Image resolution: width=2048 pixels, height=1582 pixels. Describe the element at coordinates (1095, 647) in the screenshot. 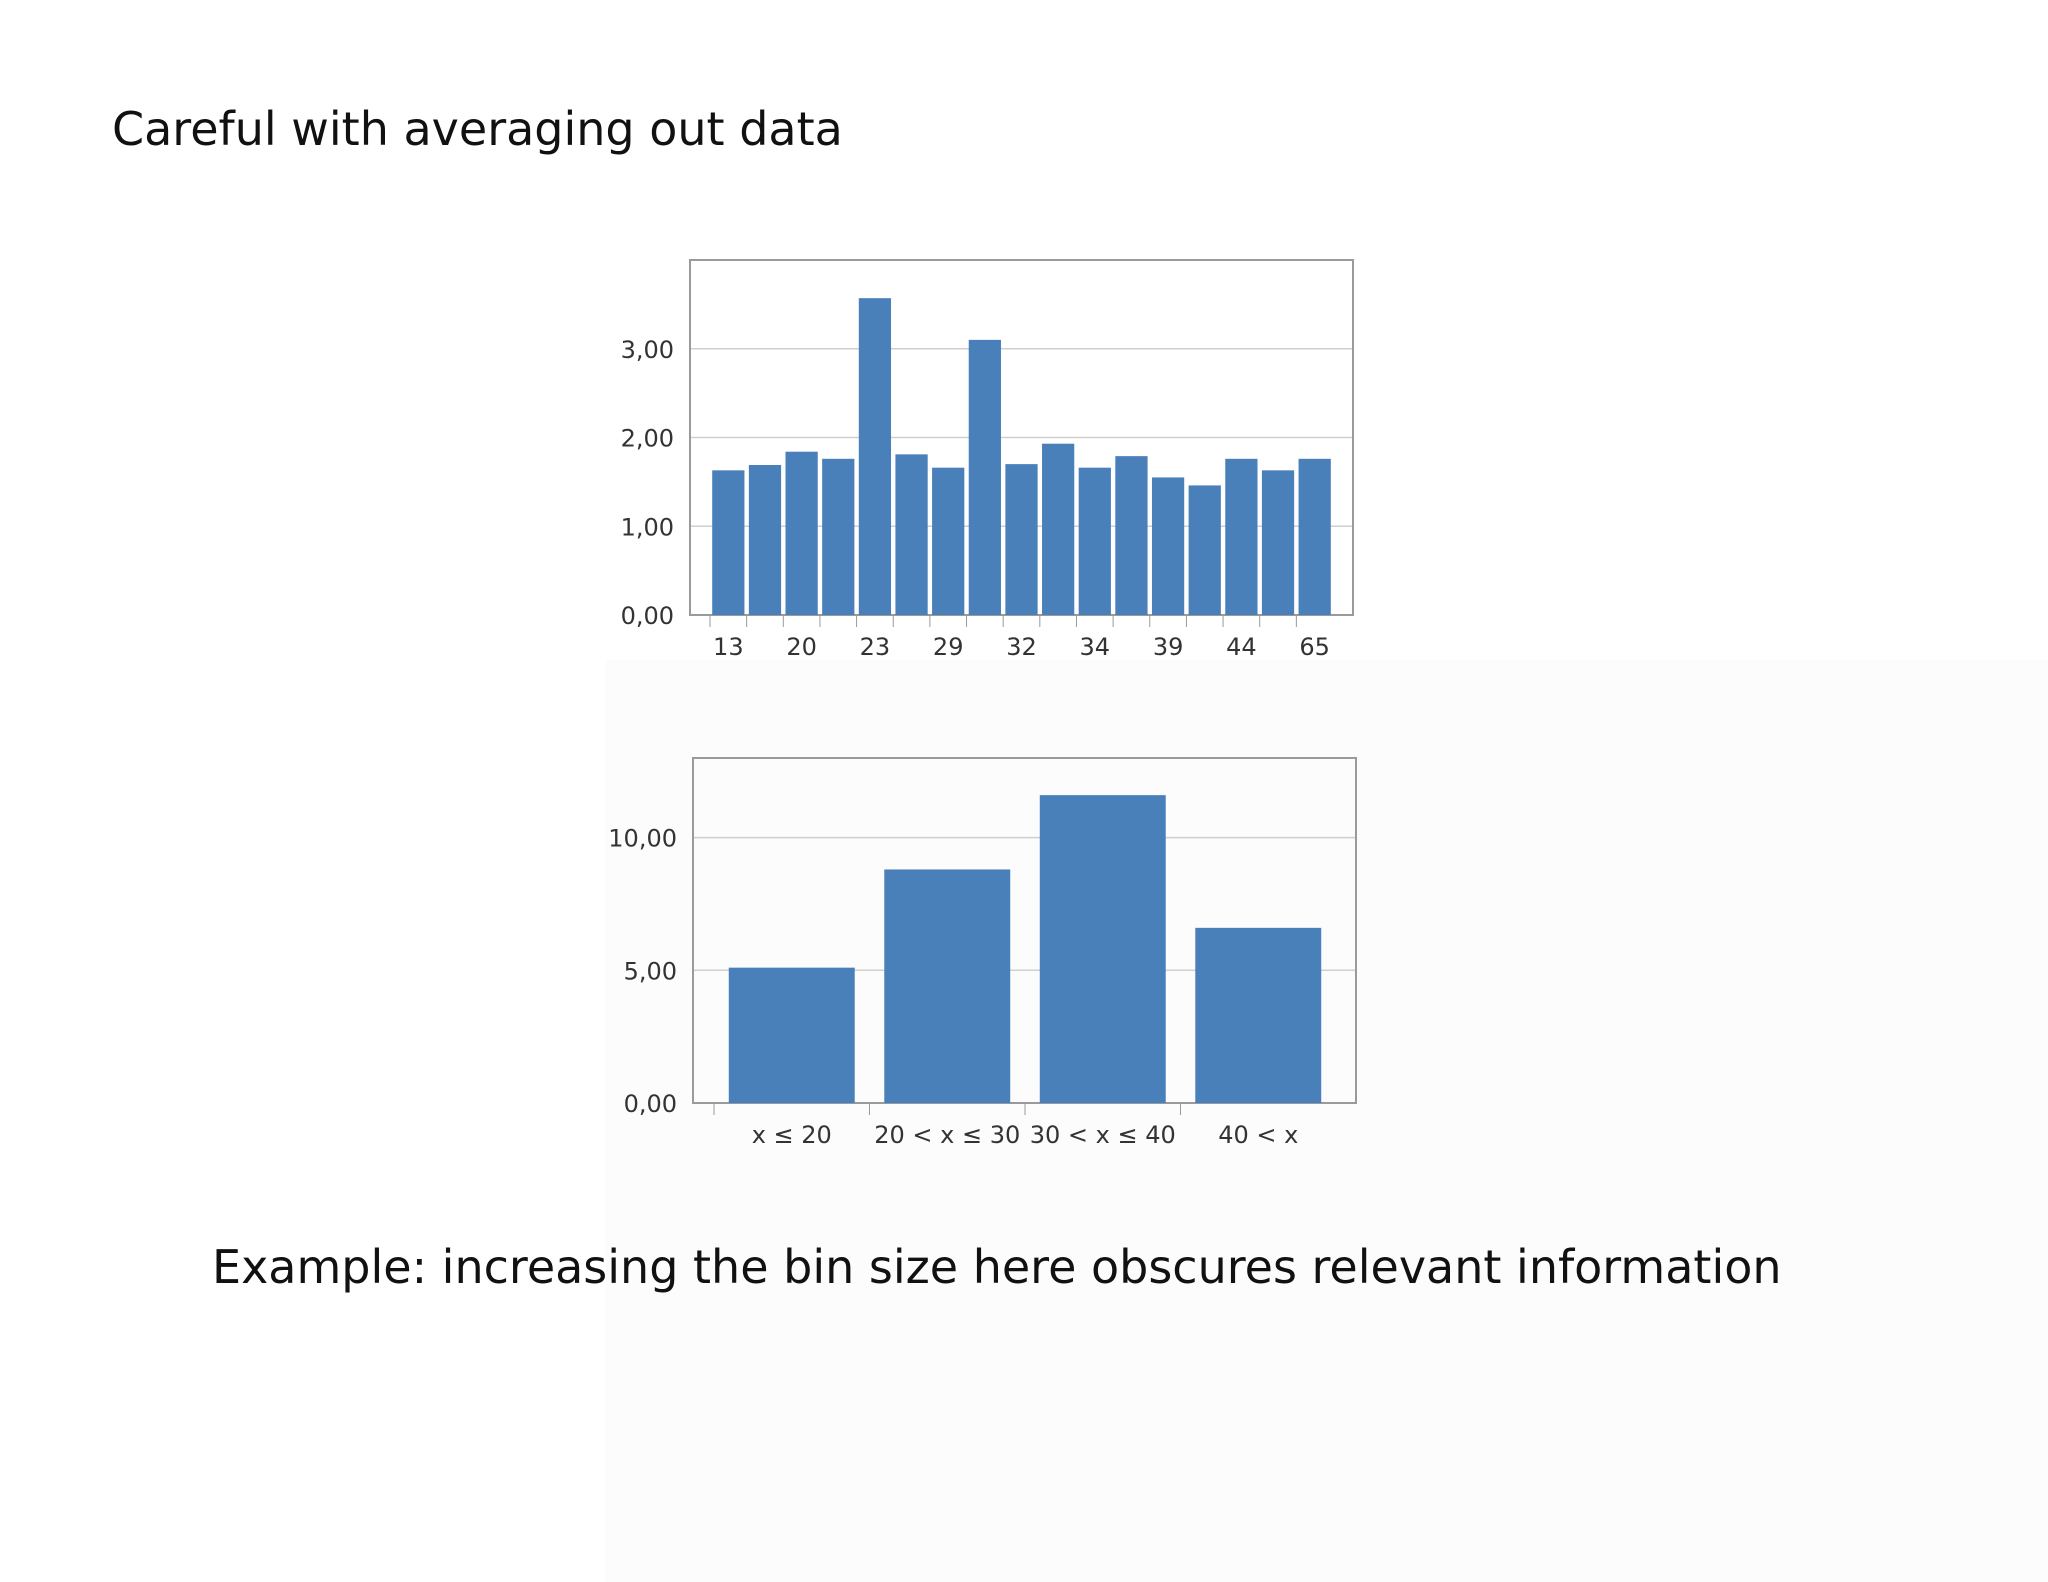

I see `x-tick-label: 34` at that location.